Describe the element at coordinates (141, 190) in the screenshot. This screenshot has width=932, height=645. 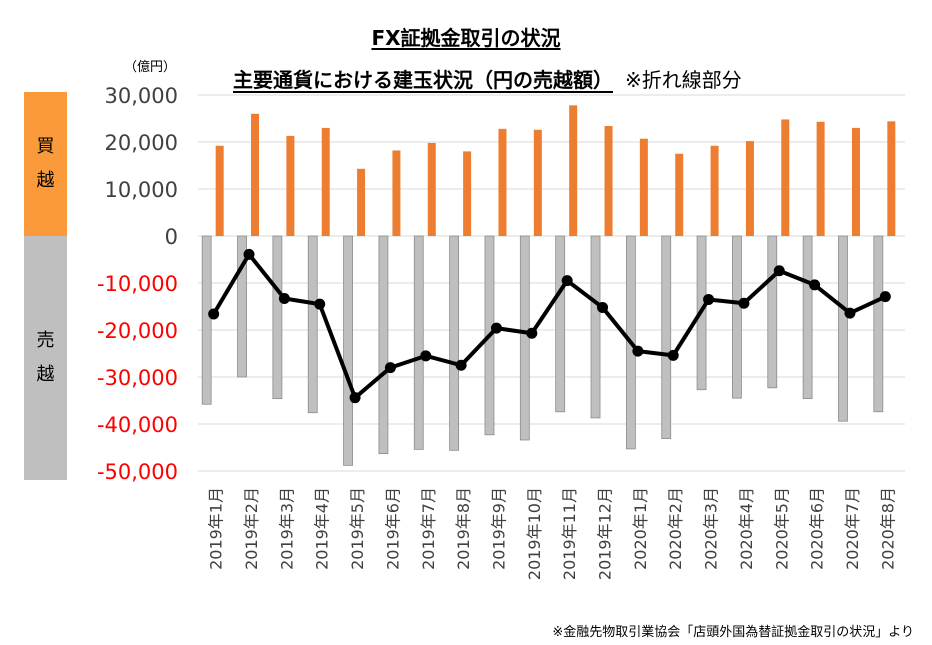
I see `y-tick-label: 10,000` at that location.